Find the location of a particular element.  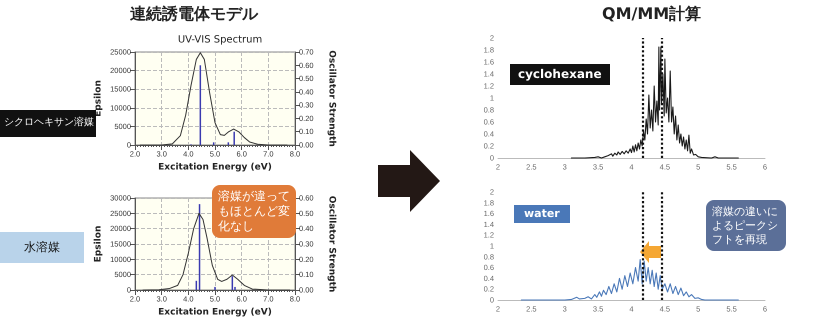

annotation: 溶媒が違ってもほとんど変化なし is located at coordinates (254, 211).